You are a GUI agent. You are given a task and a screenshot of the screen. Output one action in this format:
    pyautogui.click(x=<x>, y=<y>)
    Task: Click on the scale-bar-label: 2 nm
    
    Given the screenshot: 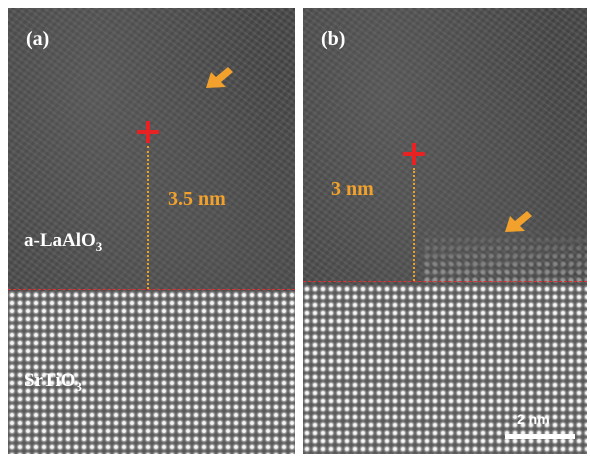 What is the action you would take?
    pyautogui.click(x=533, y=419)
    